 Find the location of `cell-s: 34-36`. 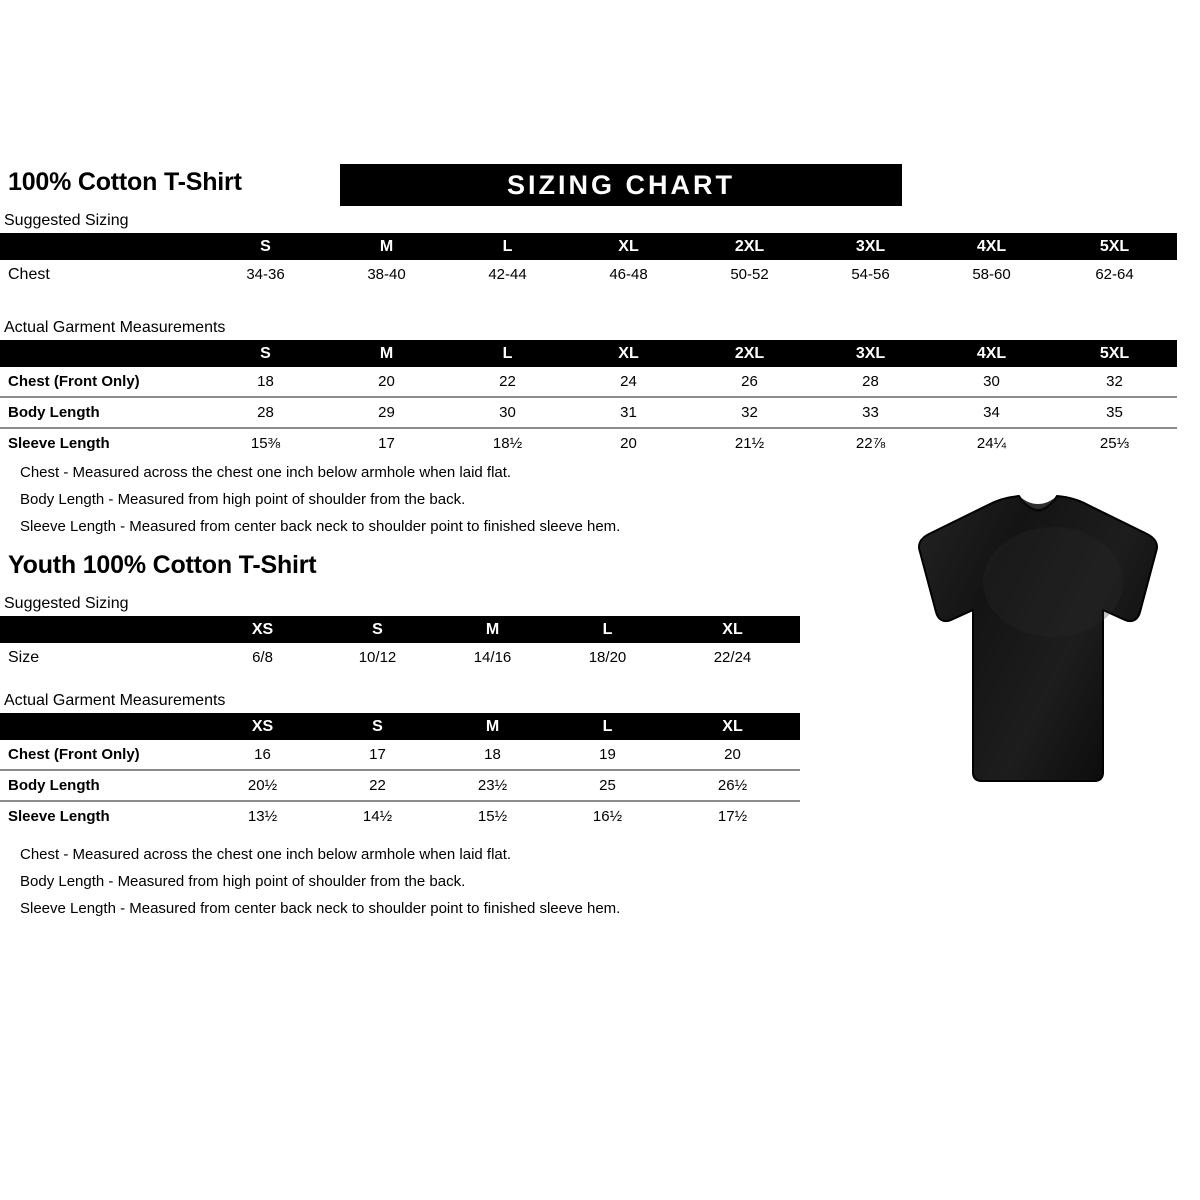

cell-s: 34-36 is located at coordinates (265, 274).